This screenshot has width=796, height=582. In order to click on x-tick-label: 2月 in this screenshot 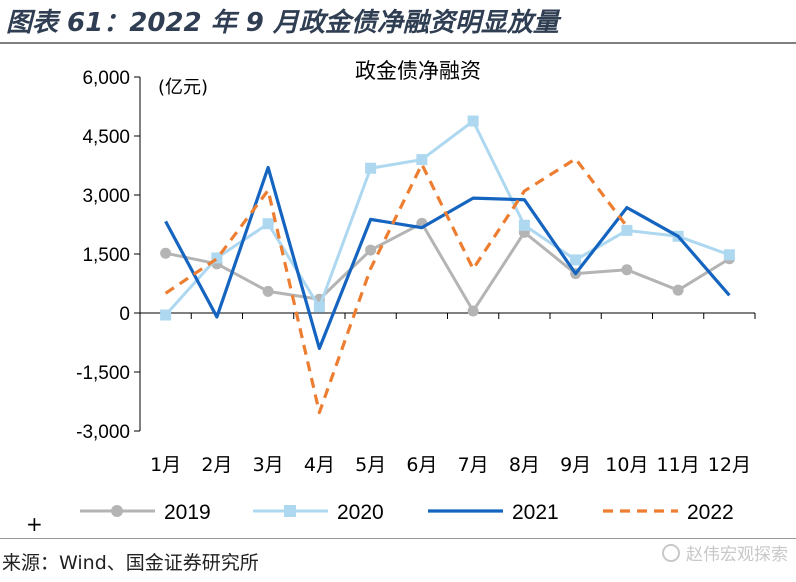, I will do `click(216, 465)`.